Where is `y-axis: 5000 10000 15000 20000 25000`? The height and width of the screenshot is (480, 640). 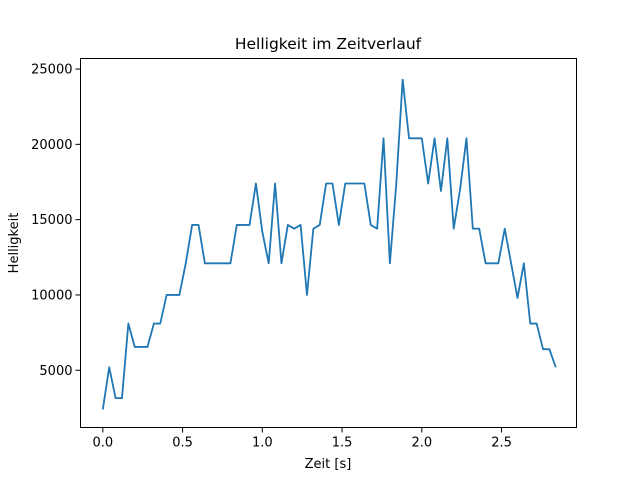 y-axis: 5000 10000 15000 20000 25000 is located at coordinates (56, 221).